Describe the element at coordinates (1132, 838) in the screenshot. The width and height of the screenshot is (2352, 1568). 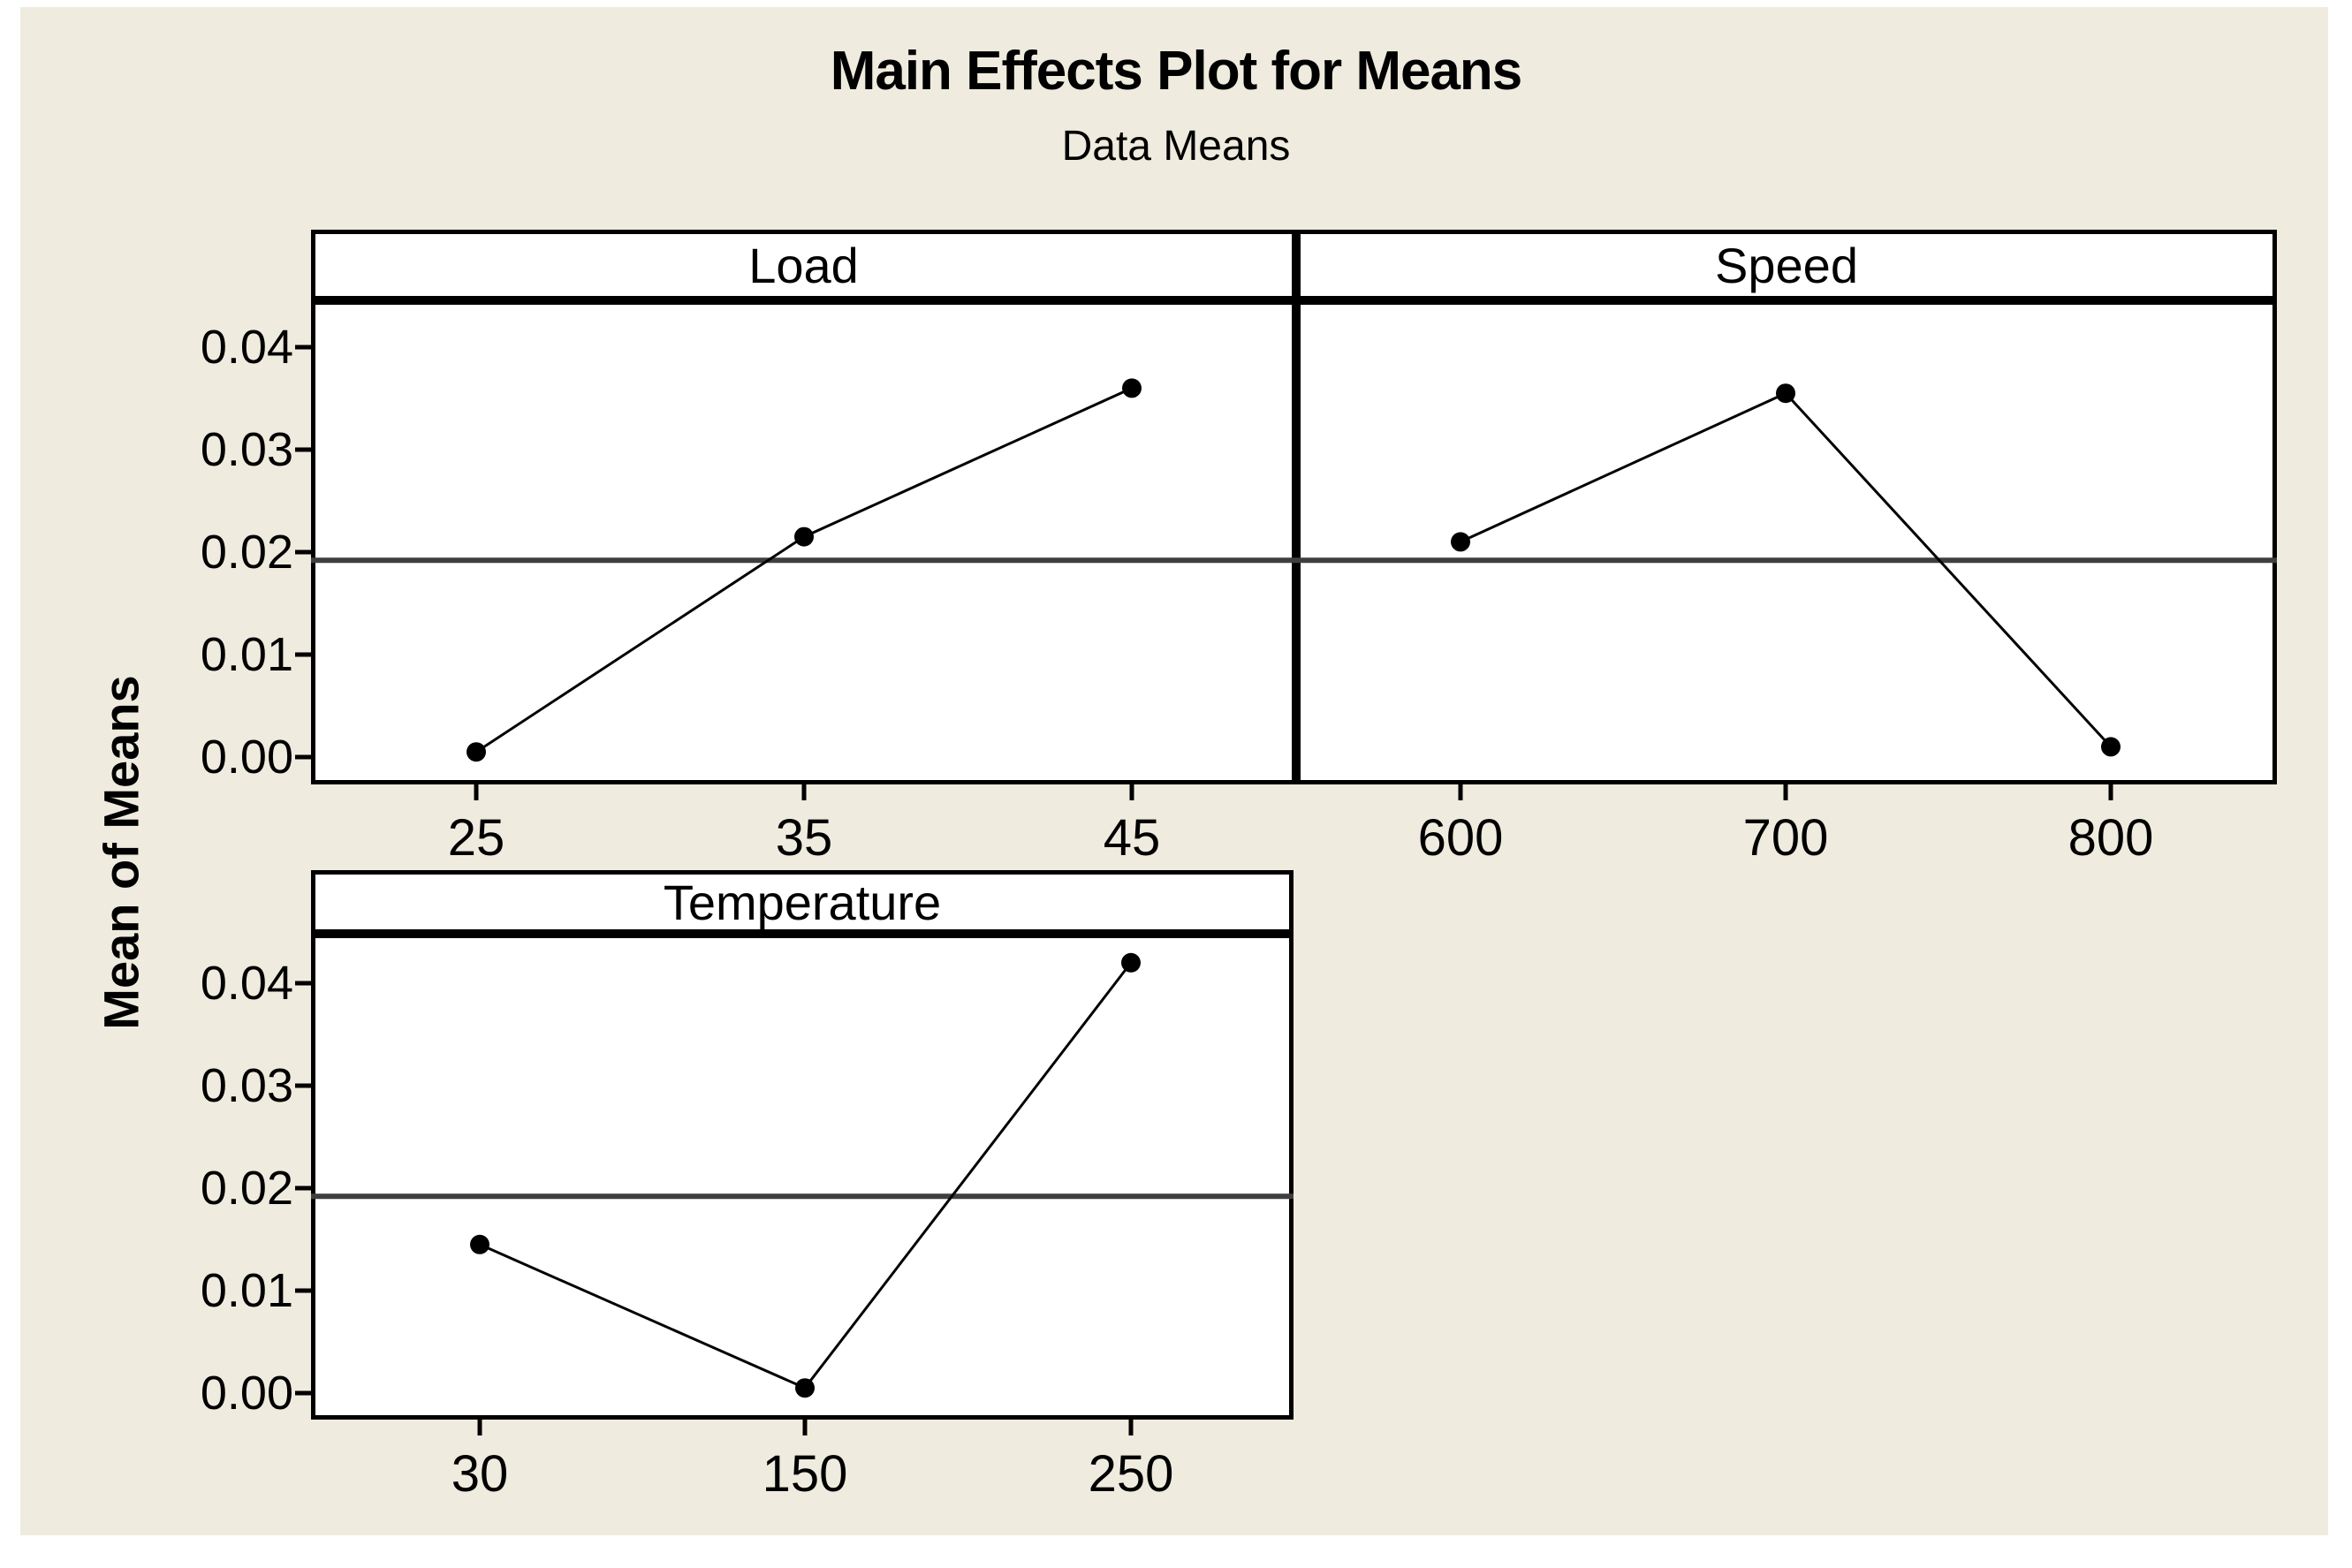
I see `x-tick-label: 45` at that location.